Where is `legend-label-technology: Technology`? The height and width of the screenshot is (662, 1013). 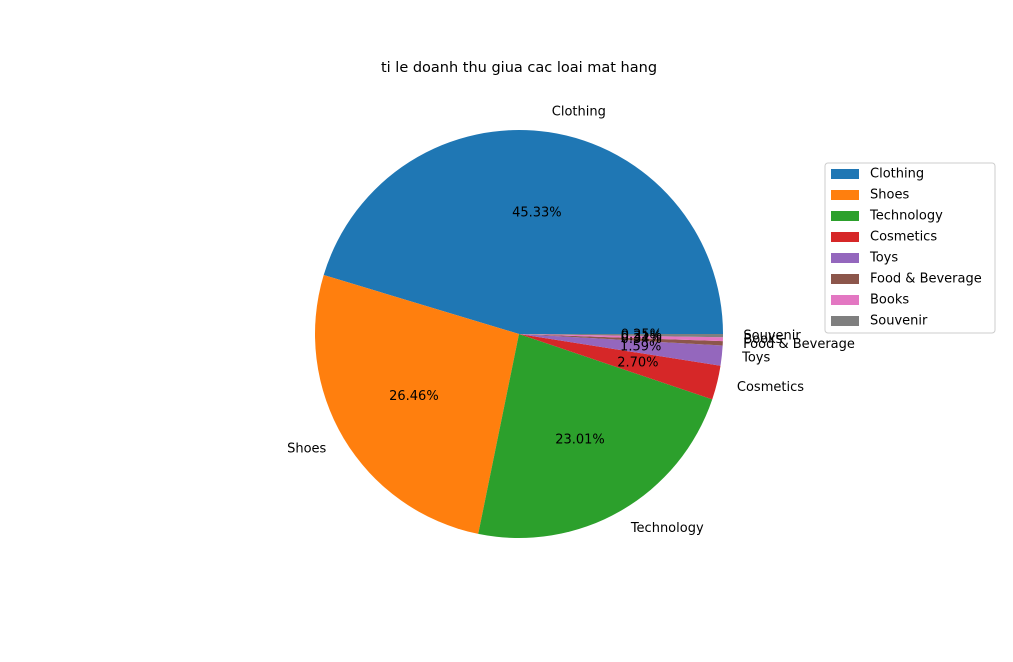 legend-label-technology: Technology is located at coordinates (906, 216).